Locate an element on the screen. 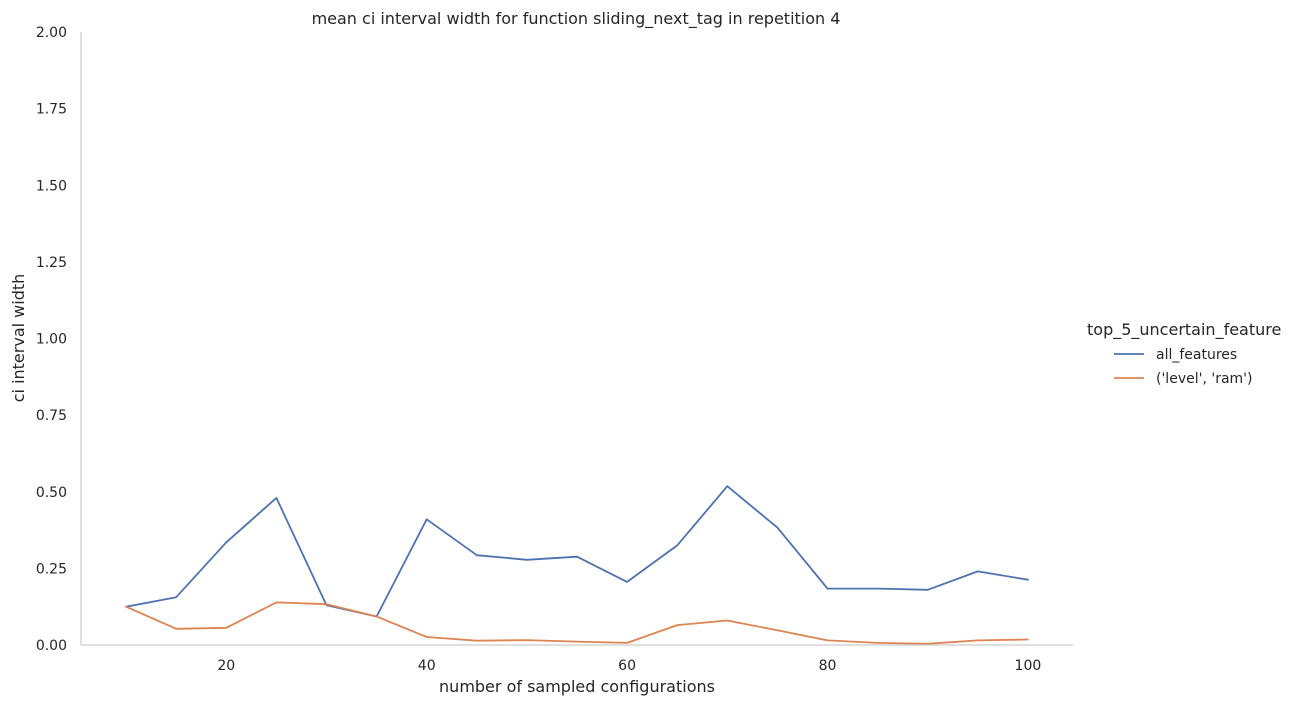  y-tick-label: 1.00 is located at coordinates (51, 340).